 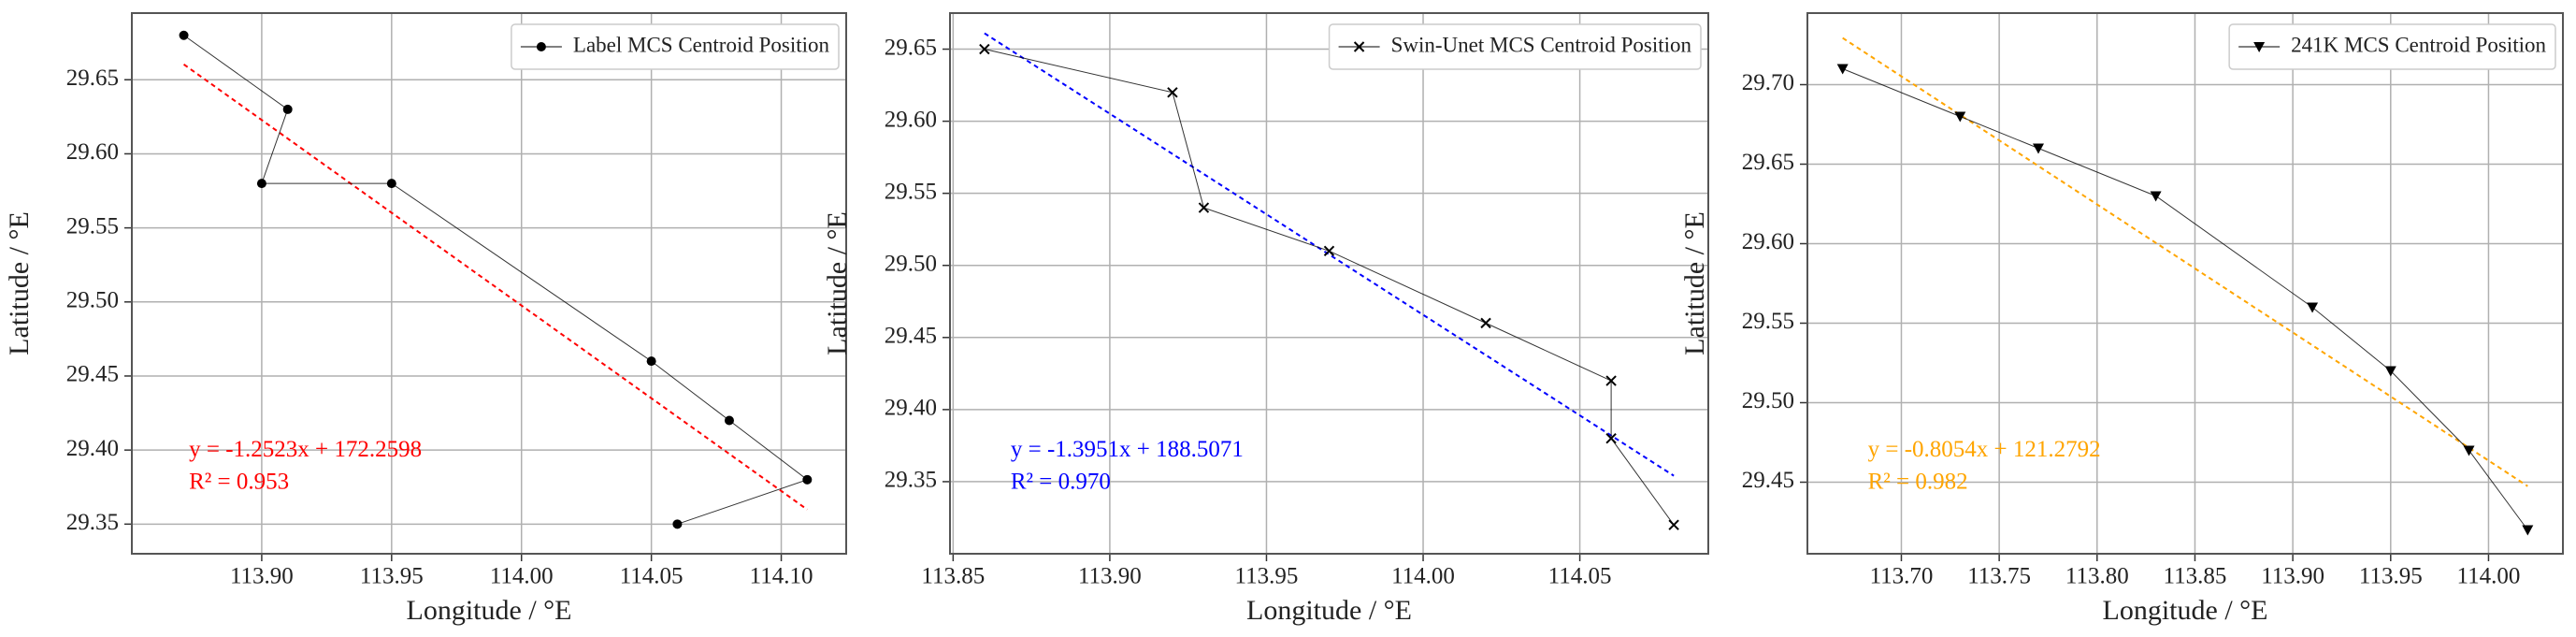 What do you see at coordinates (1902, 576) in the screenshot?
I see `x-tick-label: 113.70` at bounding box center [1902, 576].